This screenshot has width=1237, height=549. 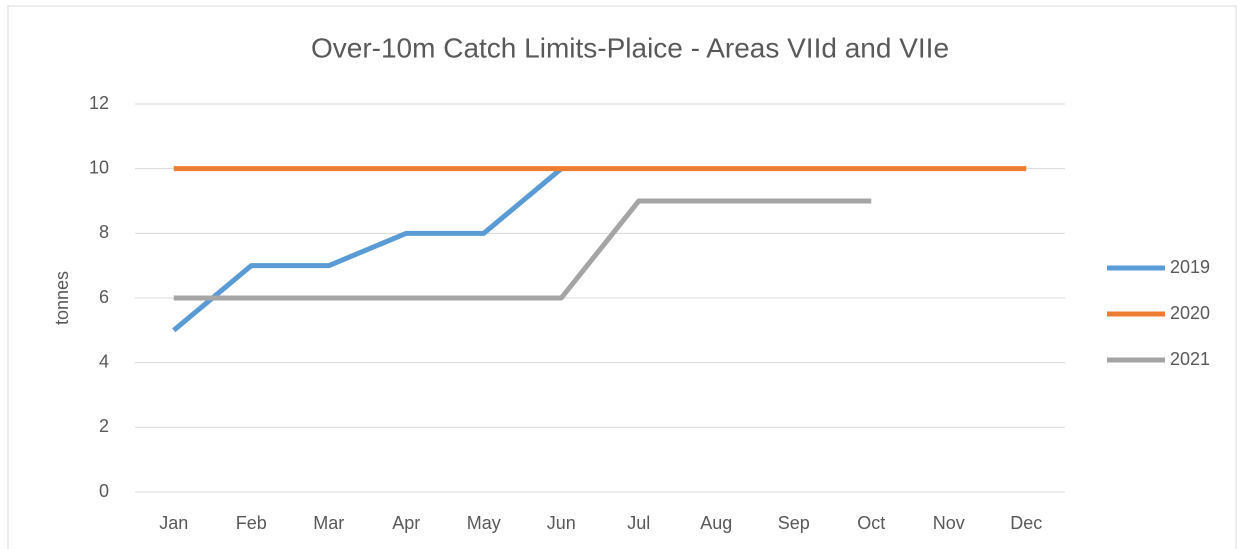 I want to click on y-tick-label: 8, so click(x=104, y=232).